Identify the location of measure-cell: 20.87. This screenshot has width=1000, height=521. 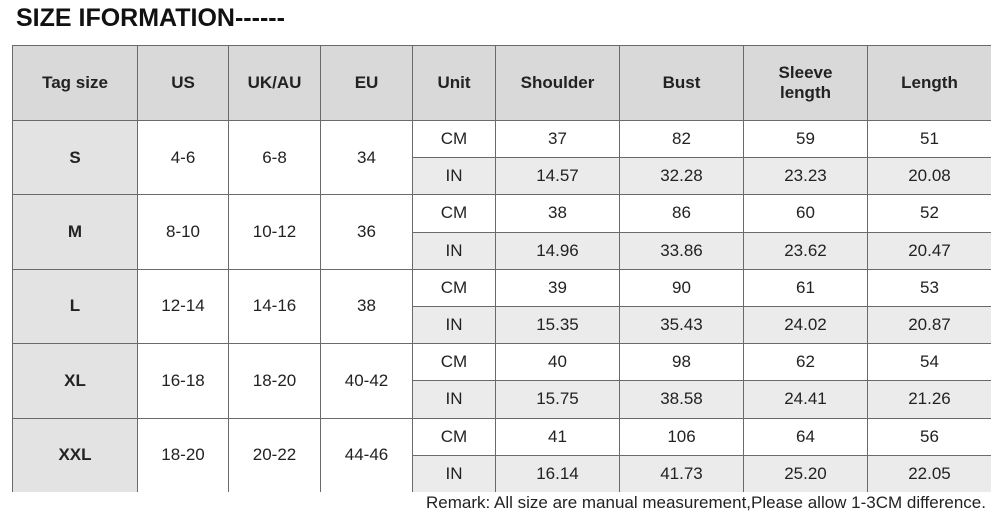
(929, 325).